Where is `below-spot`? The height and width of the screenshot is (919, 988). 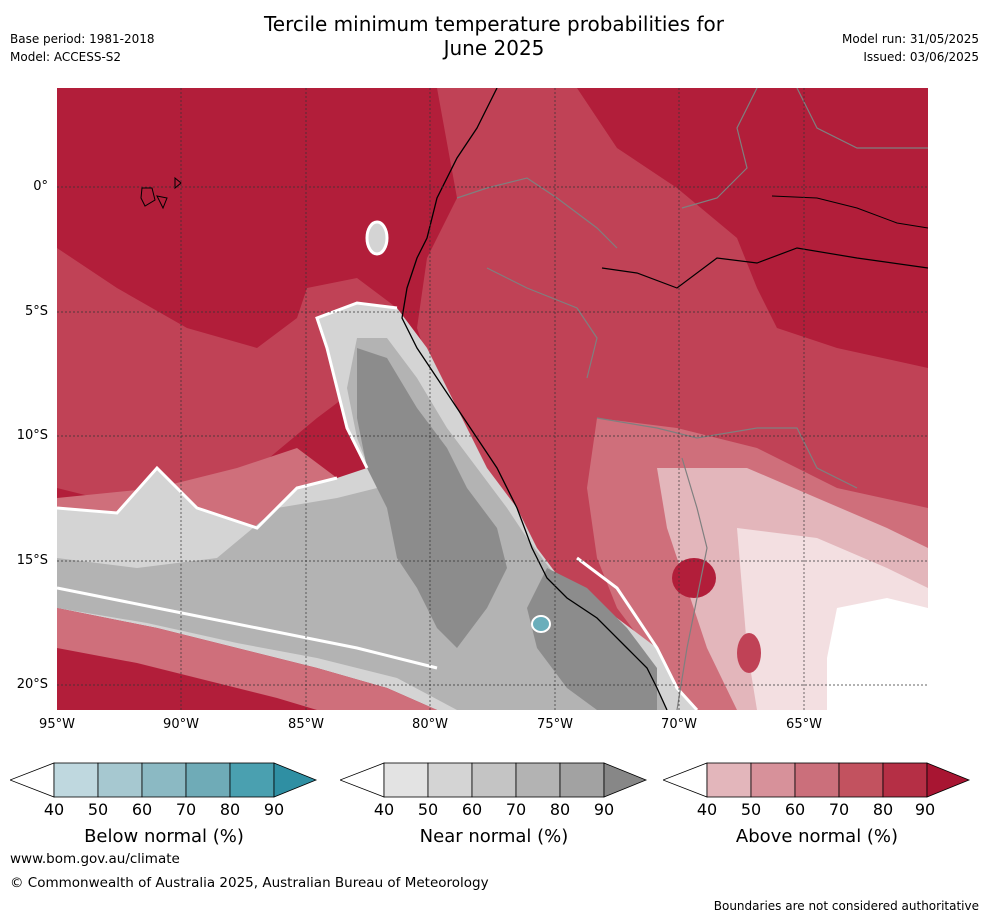
below-spot is located at coordinates (541, 624).